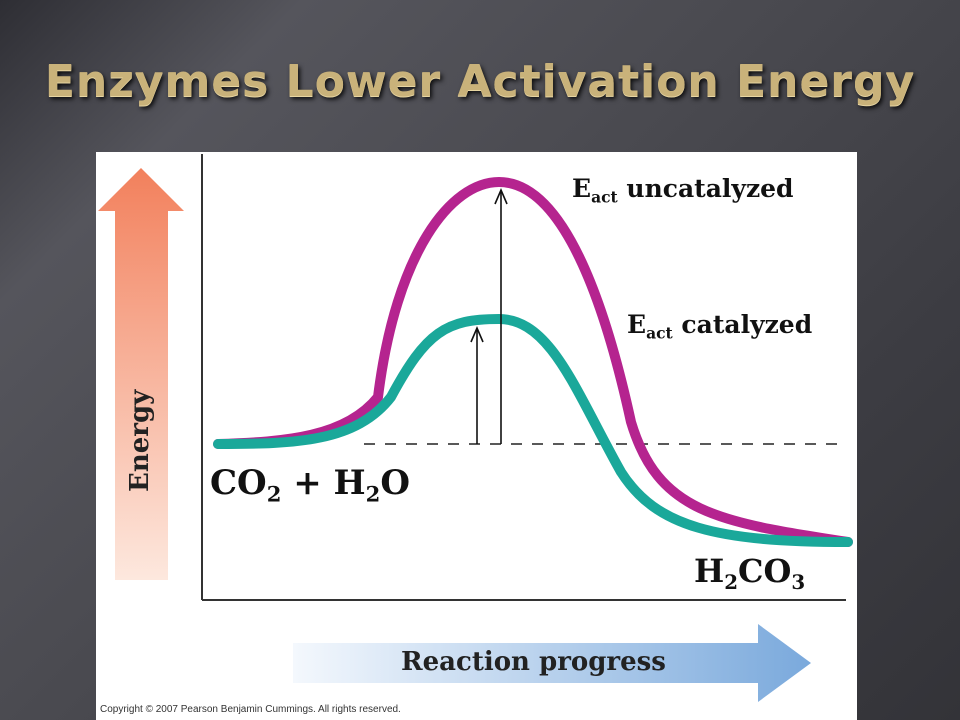  I want to click on uncatalyzed-label: Eact uncatalyzed, so click(683, 190).